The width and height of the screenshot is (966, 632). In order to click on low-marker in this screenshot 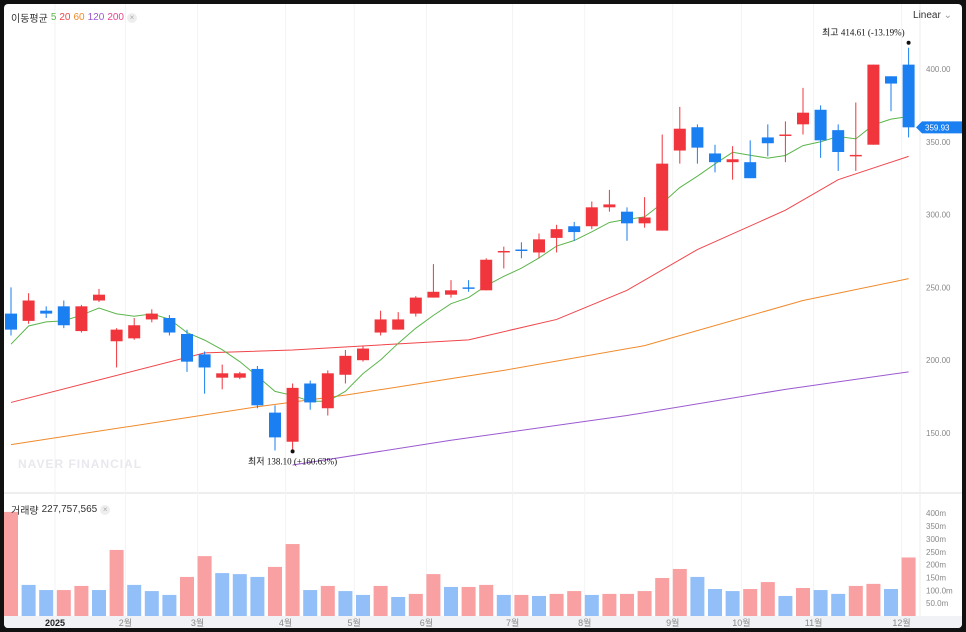, I will do `click(292, 451)`.